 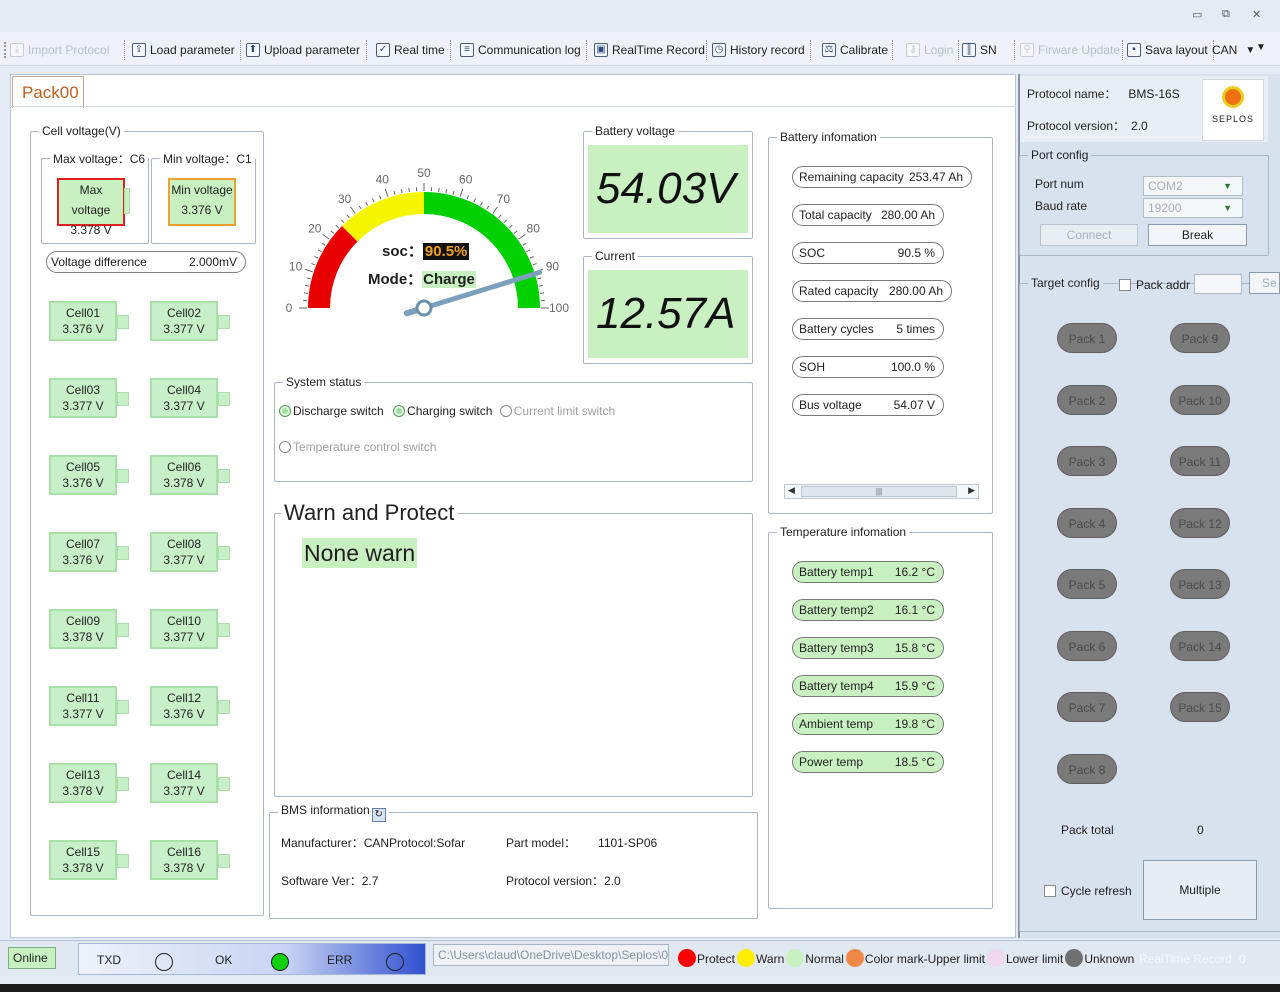 What do you see at coordinates (916, 253) in the screenshot?
I see `battery-info-value: 90.5 %` at bounding box center [916, 253].